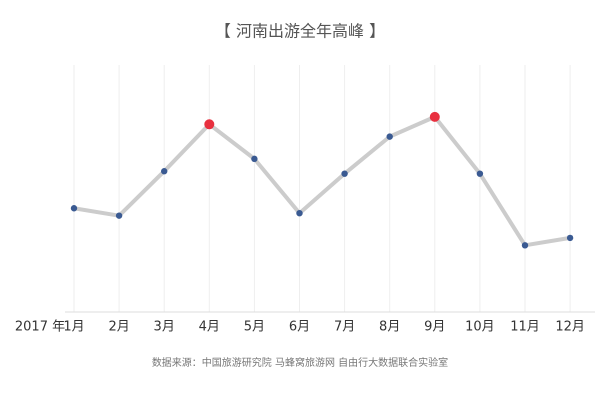 The image size is (600, 403). Describe the element at coordinates (73, 327) in the screenshot. I see `x-tick-label: 1月` at that location.